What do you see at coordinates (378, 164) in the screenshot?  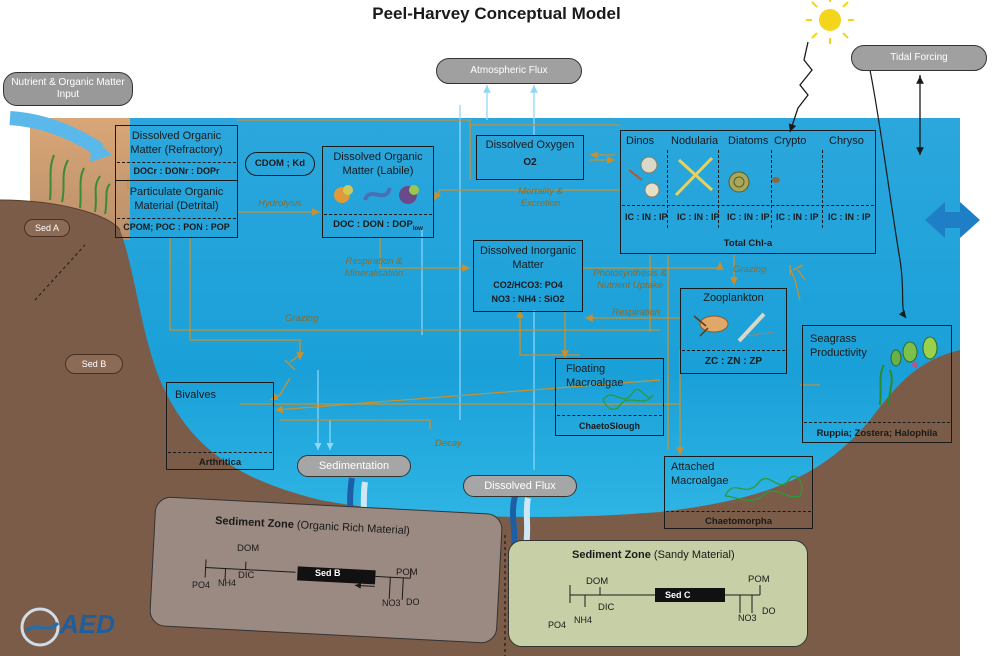 I see `doc-labile-title: Dissolved Organic Matter (Labile)` at bounding box center [378, 164].